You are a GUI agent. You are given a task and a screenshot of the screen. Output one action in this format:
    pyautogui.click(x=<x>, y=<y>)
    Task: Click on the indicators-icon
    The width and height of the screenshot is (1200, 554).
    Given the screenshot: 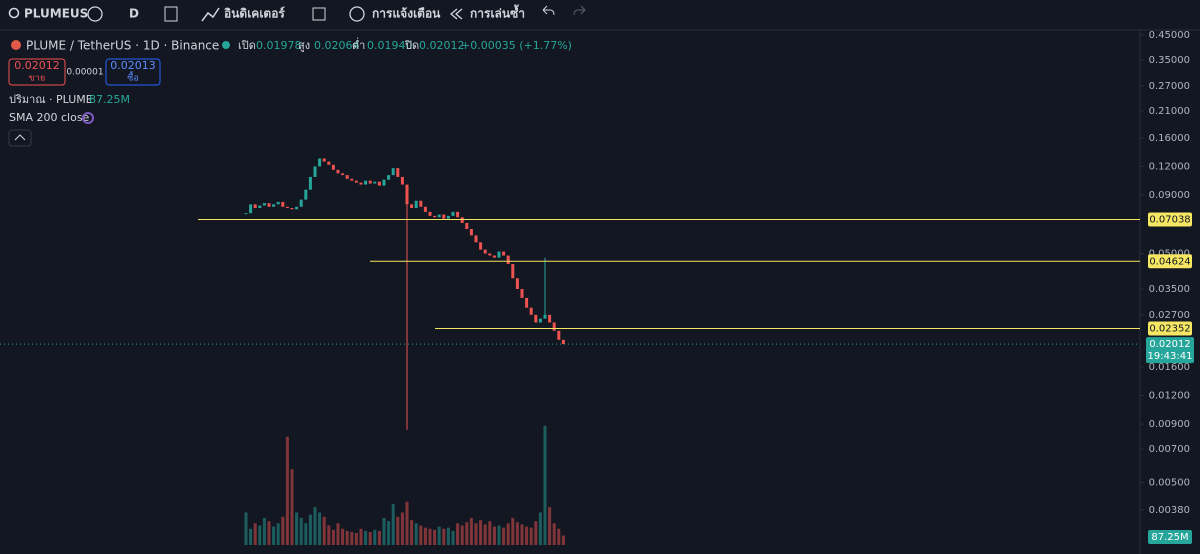 What is the action you would take?
    pyautogui.click(x=210, y=14)
    